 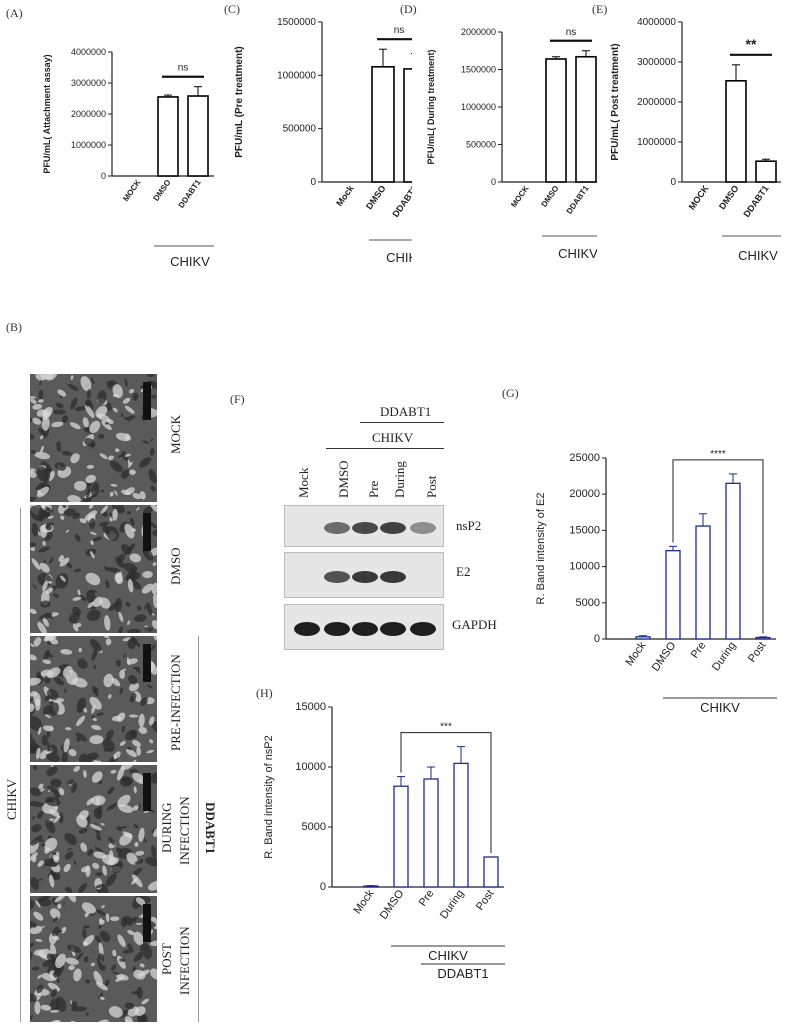 I want to click on blot-band, so click(x=337, y=528).